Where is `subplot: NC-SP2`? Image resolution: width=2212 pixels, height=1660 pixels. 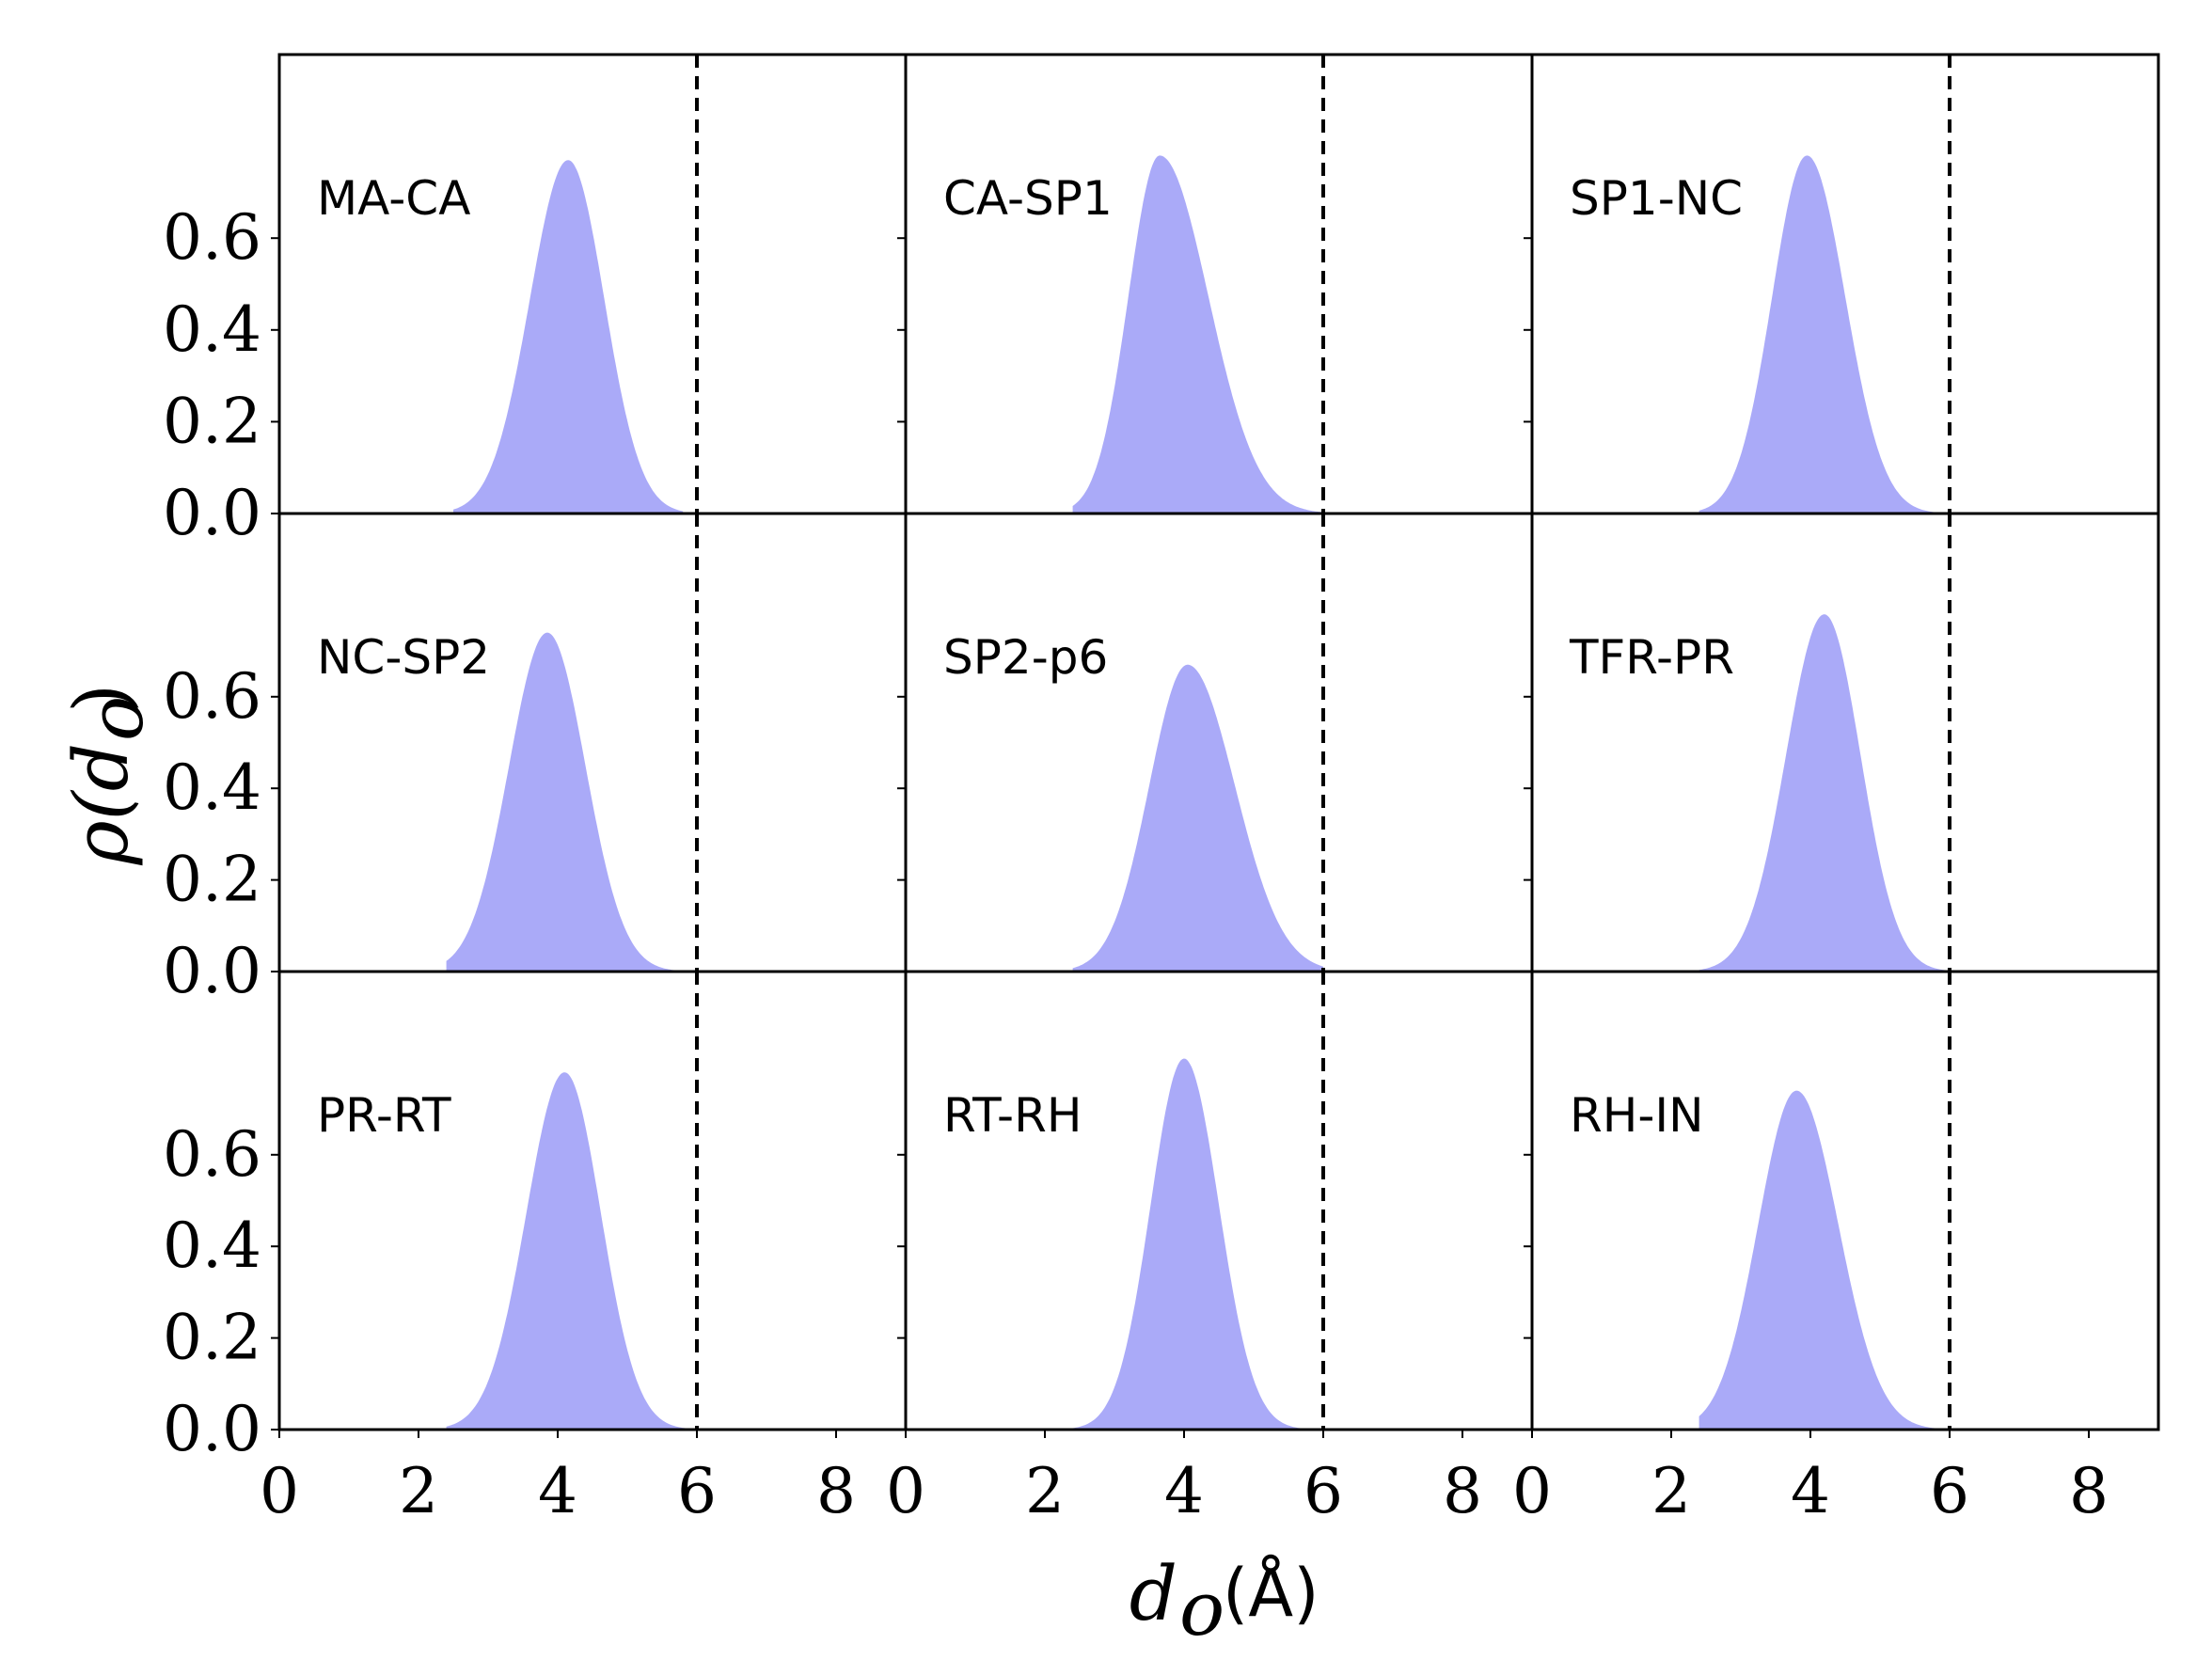
subplot: NC-SP2 is located at coordinates (589, 742).